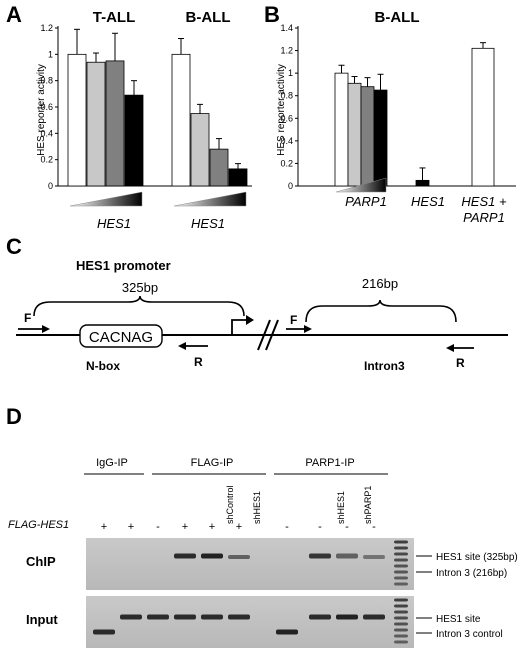 The height and width of the screenshot is (652, 520). What do you see at coordinates (139, 306) in the screenshot?
I see `left-amplicon-brace` at bounding box center [139, 306].